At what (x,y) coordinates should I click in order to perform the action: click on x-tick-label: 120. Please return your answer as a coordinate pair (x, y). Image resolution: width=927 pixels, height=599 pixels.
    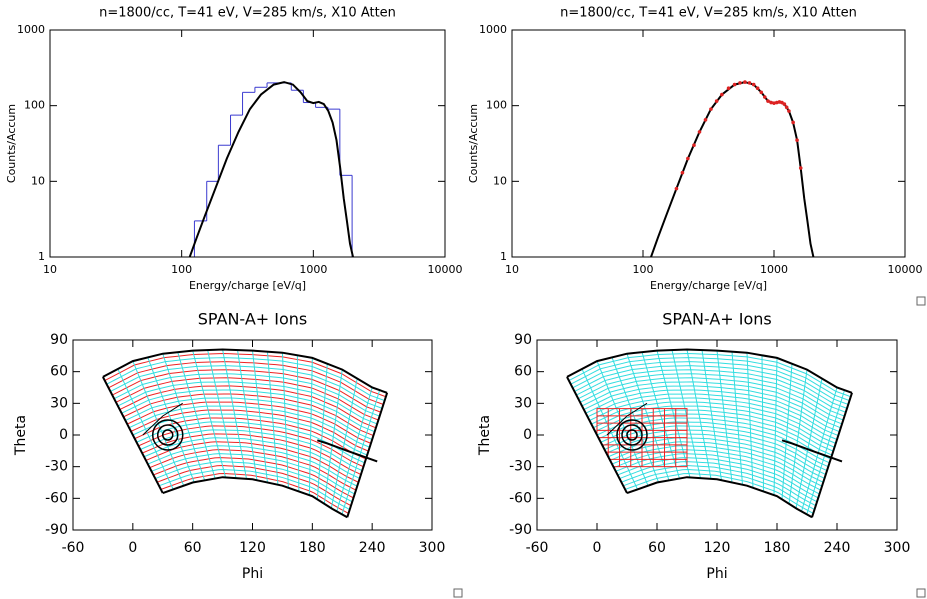
    Looking at the image, I should click on (252, 548).